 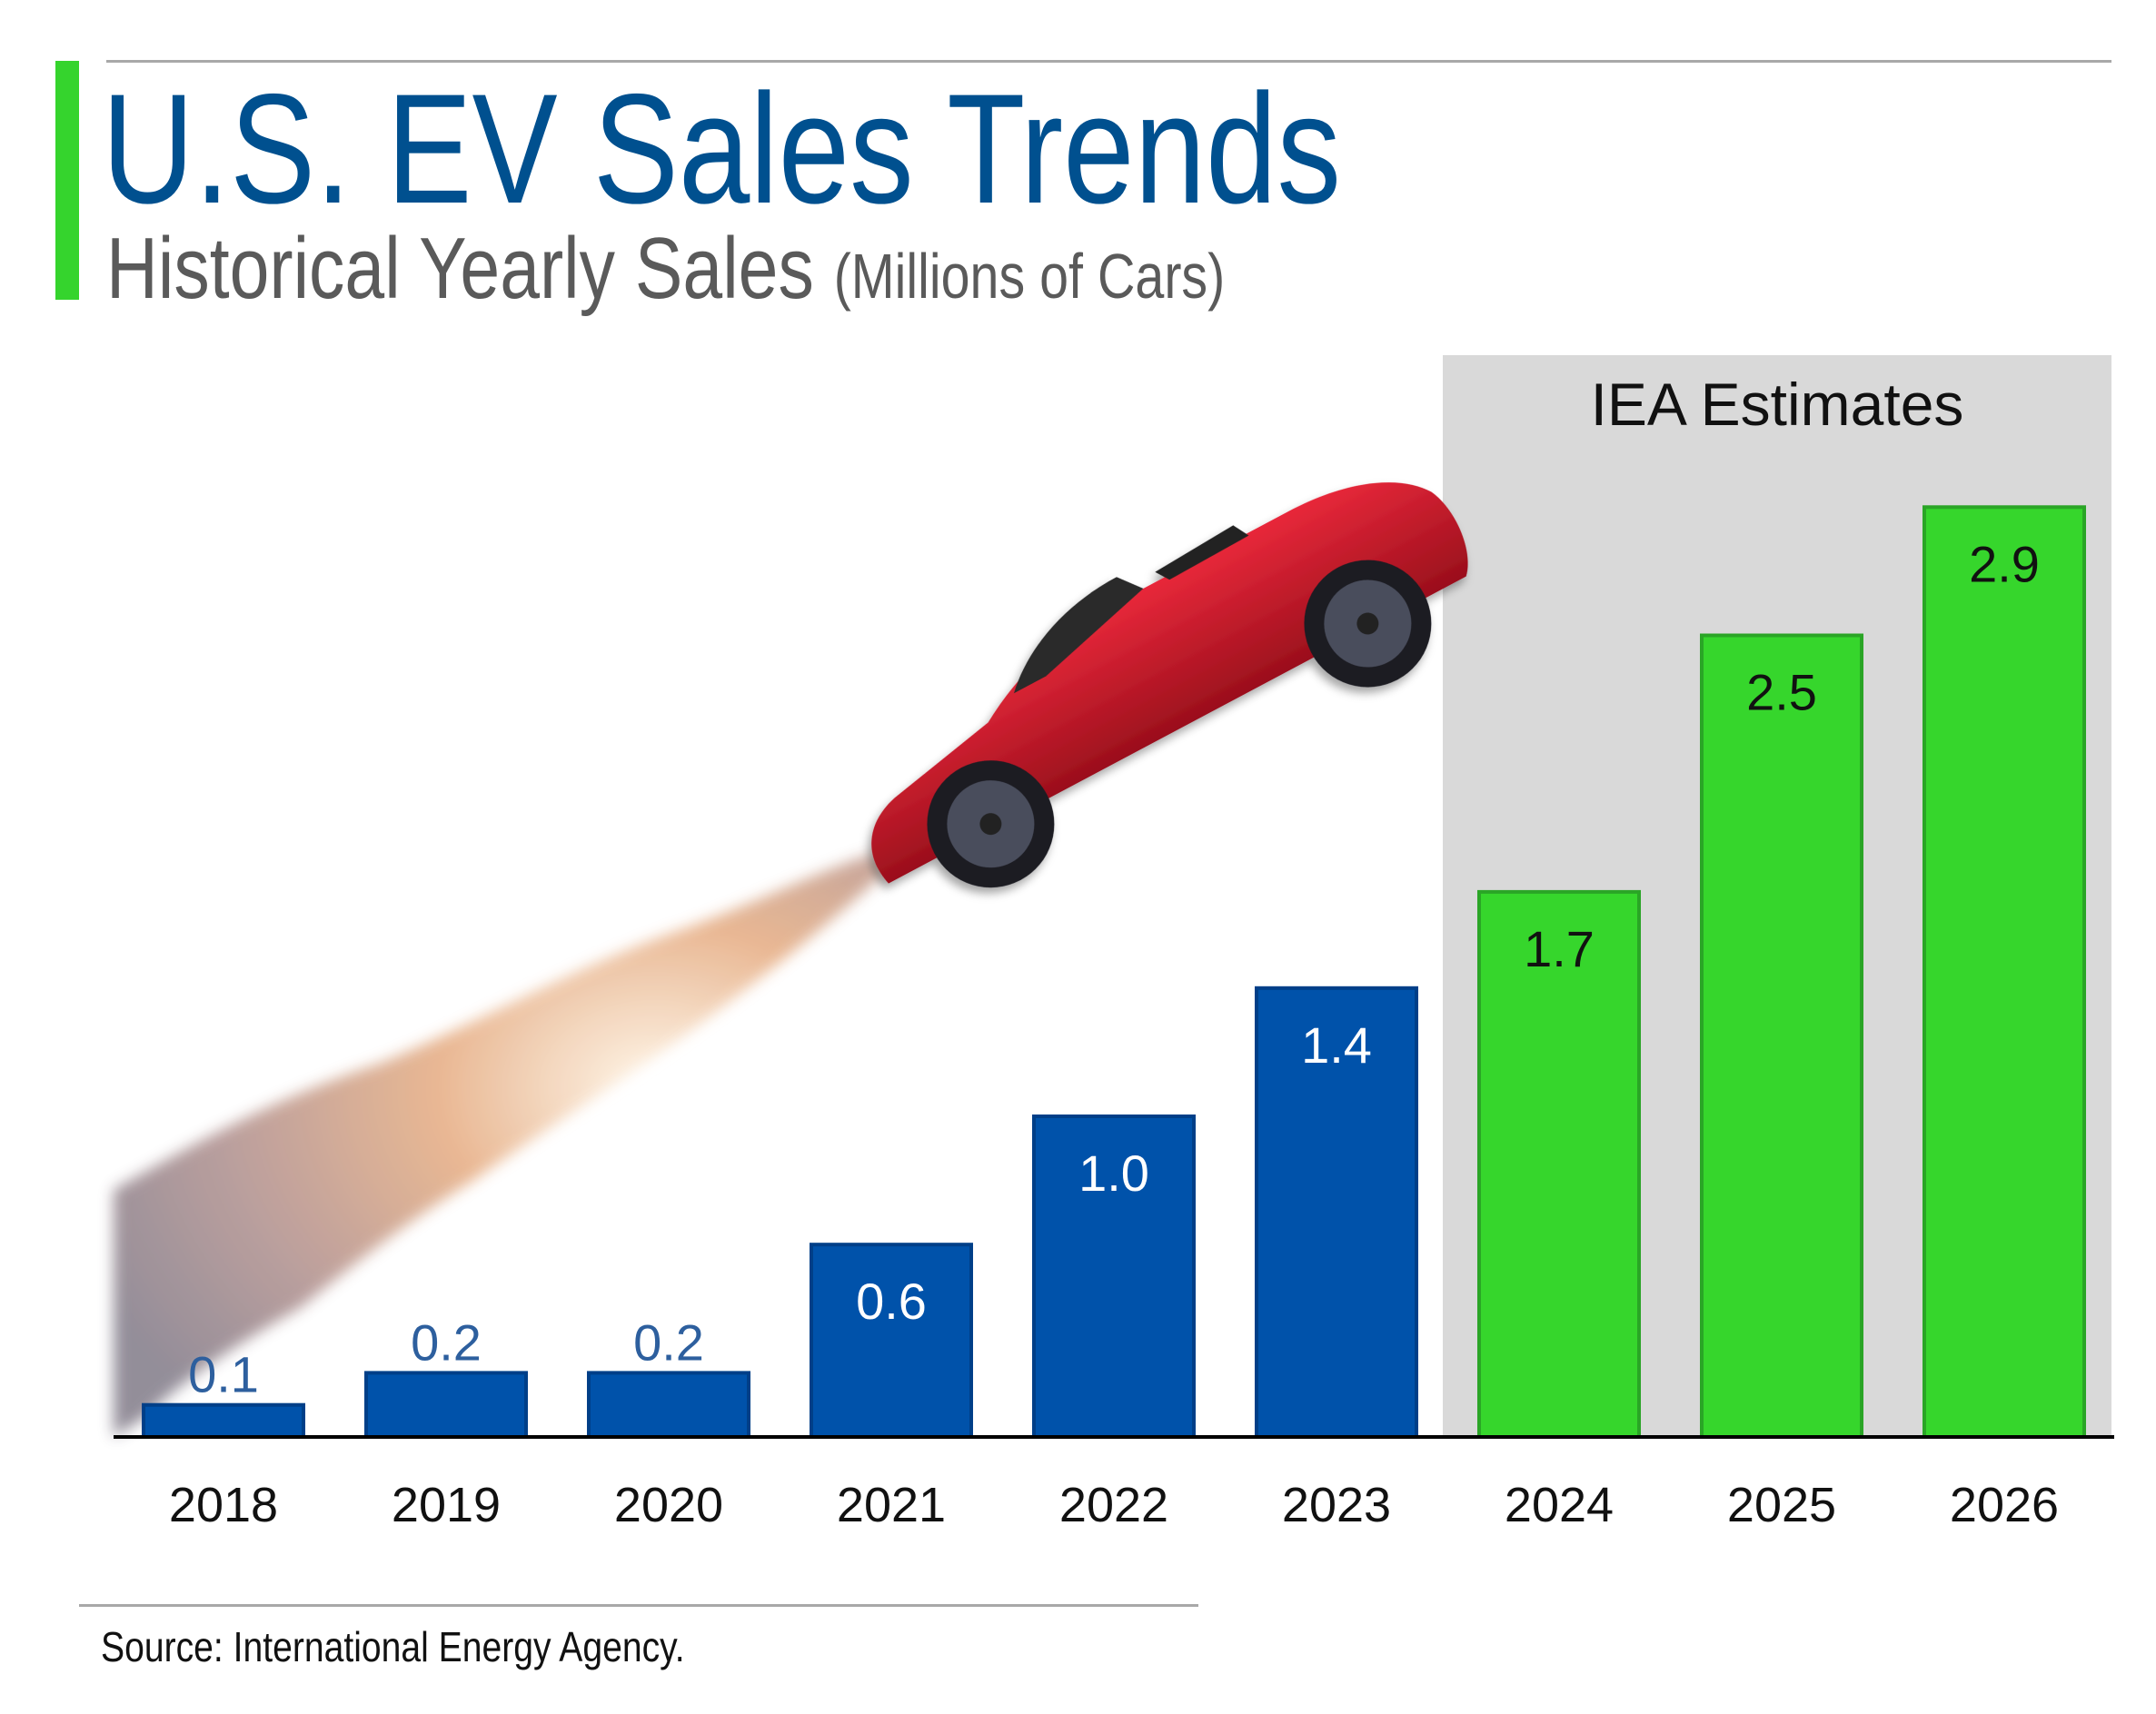 I want to click on x-tick-label-2022: 2022, so click(x=1113, y=1505).